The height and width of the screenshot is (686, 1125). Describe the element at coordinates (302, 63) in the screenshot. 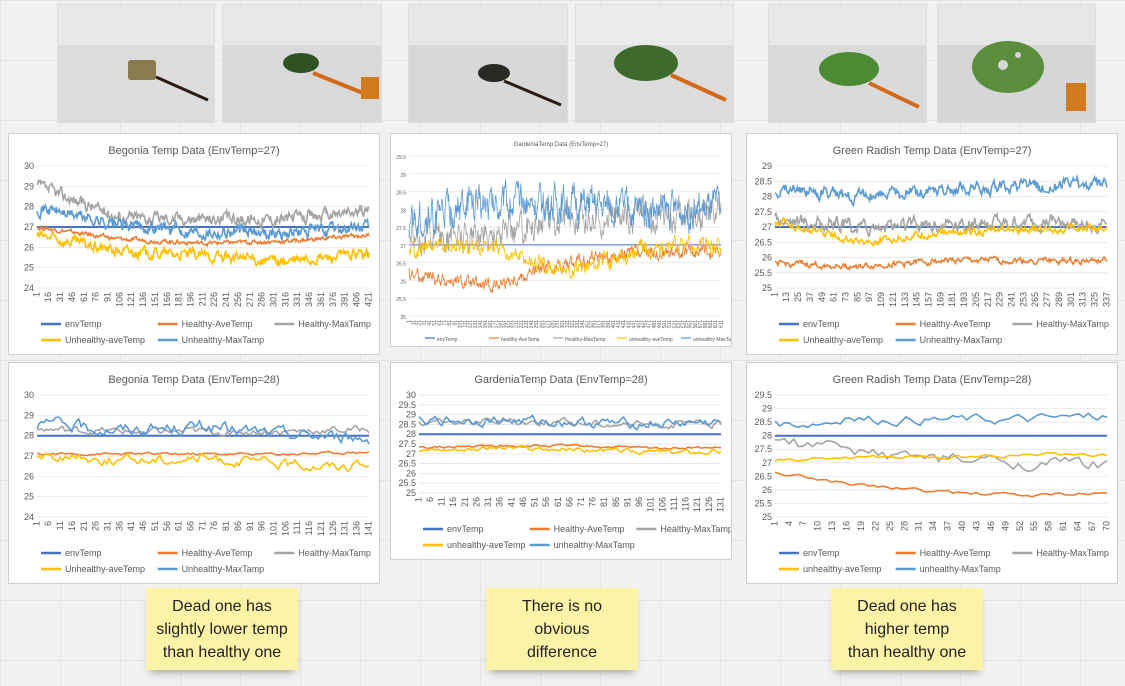

I see `photo-begonia-leaf` at that location.